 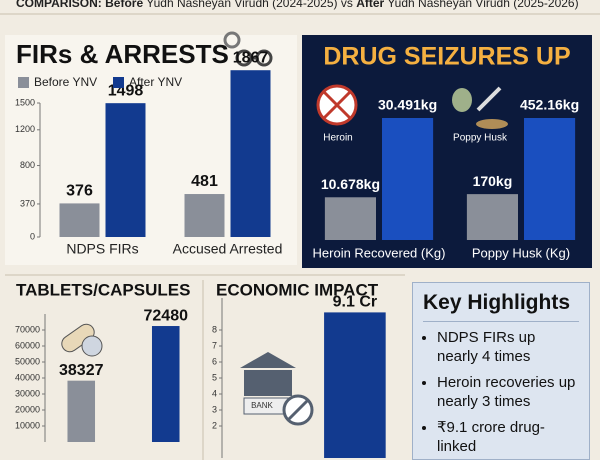 What do you see at coordinates (241, 5) in the screenshot?
I see `header-before-period: Yudh Nasheyan Virudh (2024-2025)` at bounding box center [241, 5].